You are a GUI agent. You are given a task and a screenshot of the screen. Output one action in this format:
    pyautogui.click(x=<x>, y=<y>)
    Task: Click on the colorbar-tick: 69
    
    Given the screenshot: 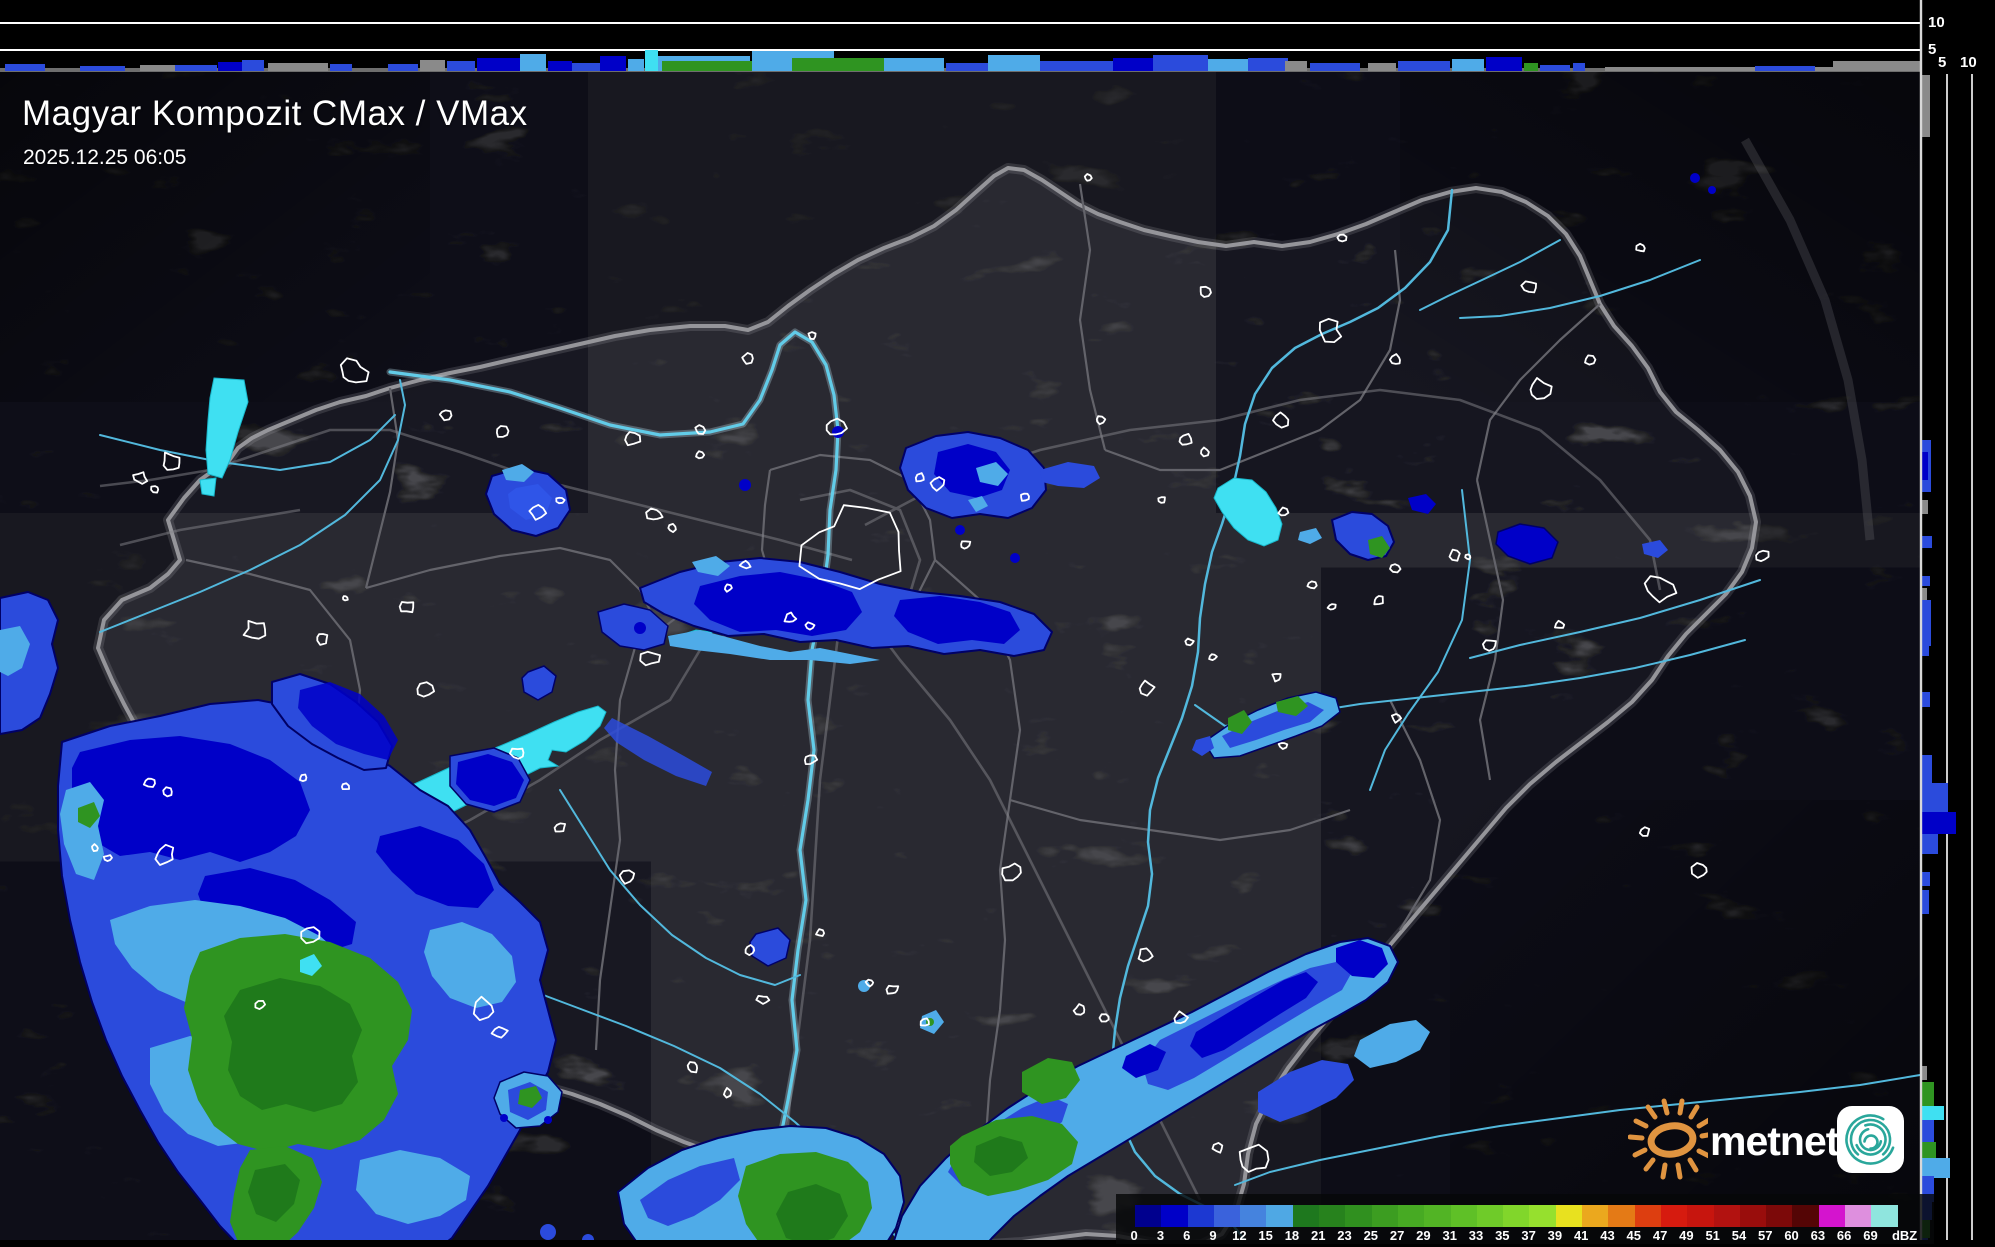 What is the action you would take?
    pyautogui.click(x=1870, y=1235)
    